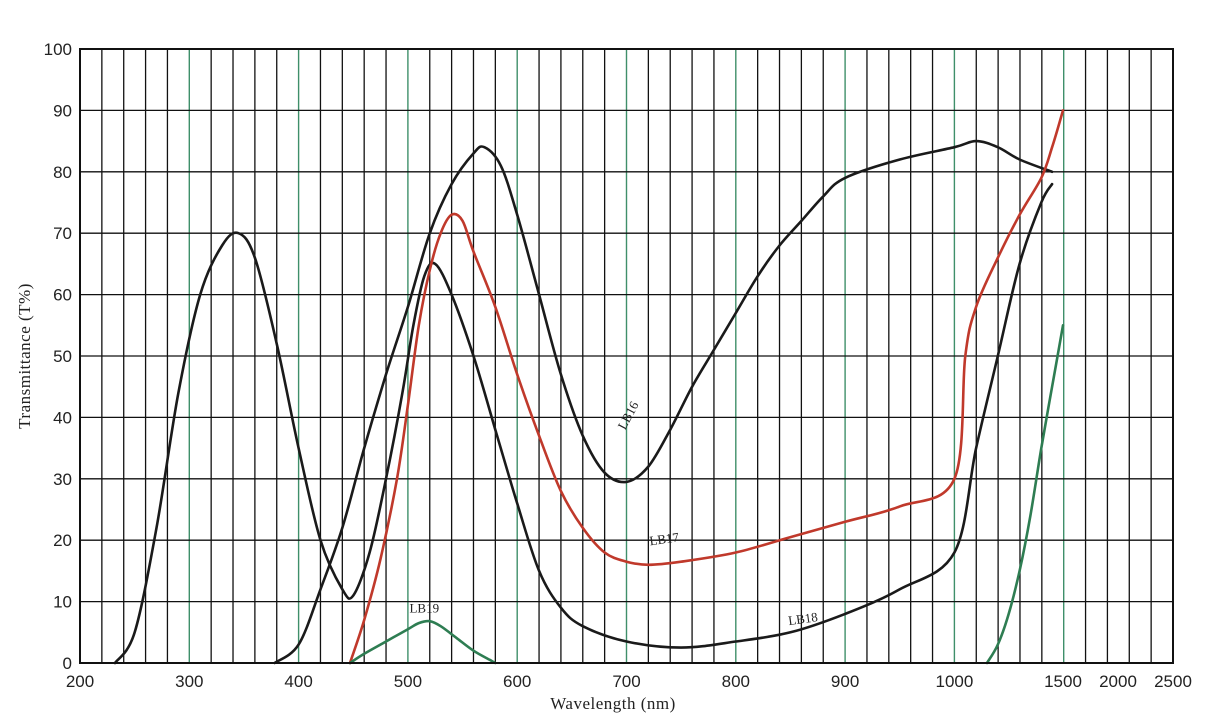 The width and height of the screenshot is (1226, 720). I want to click on series-line-lb19, so click(422, 642).